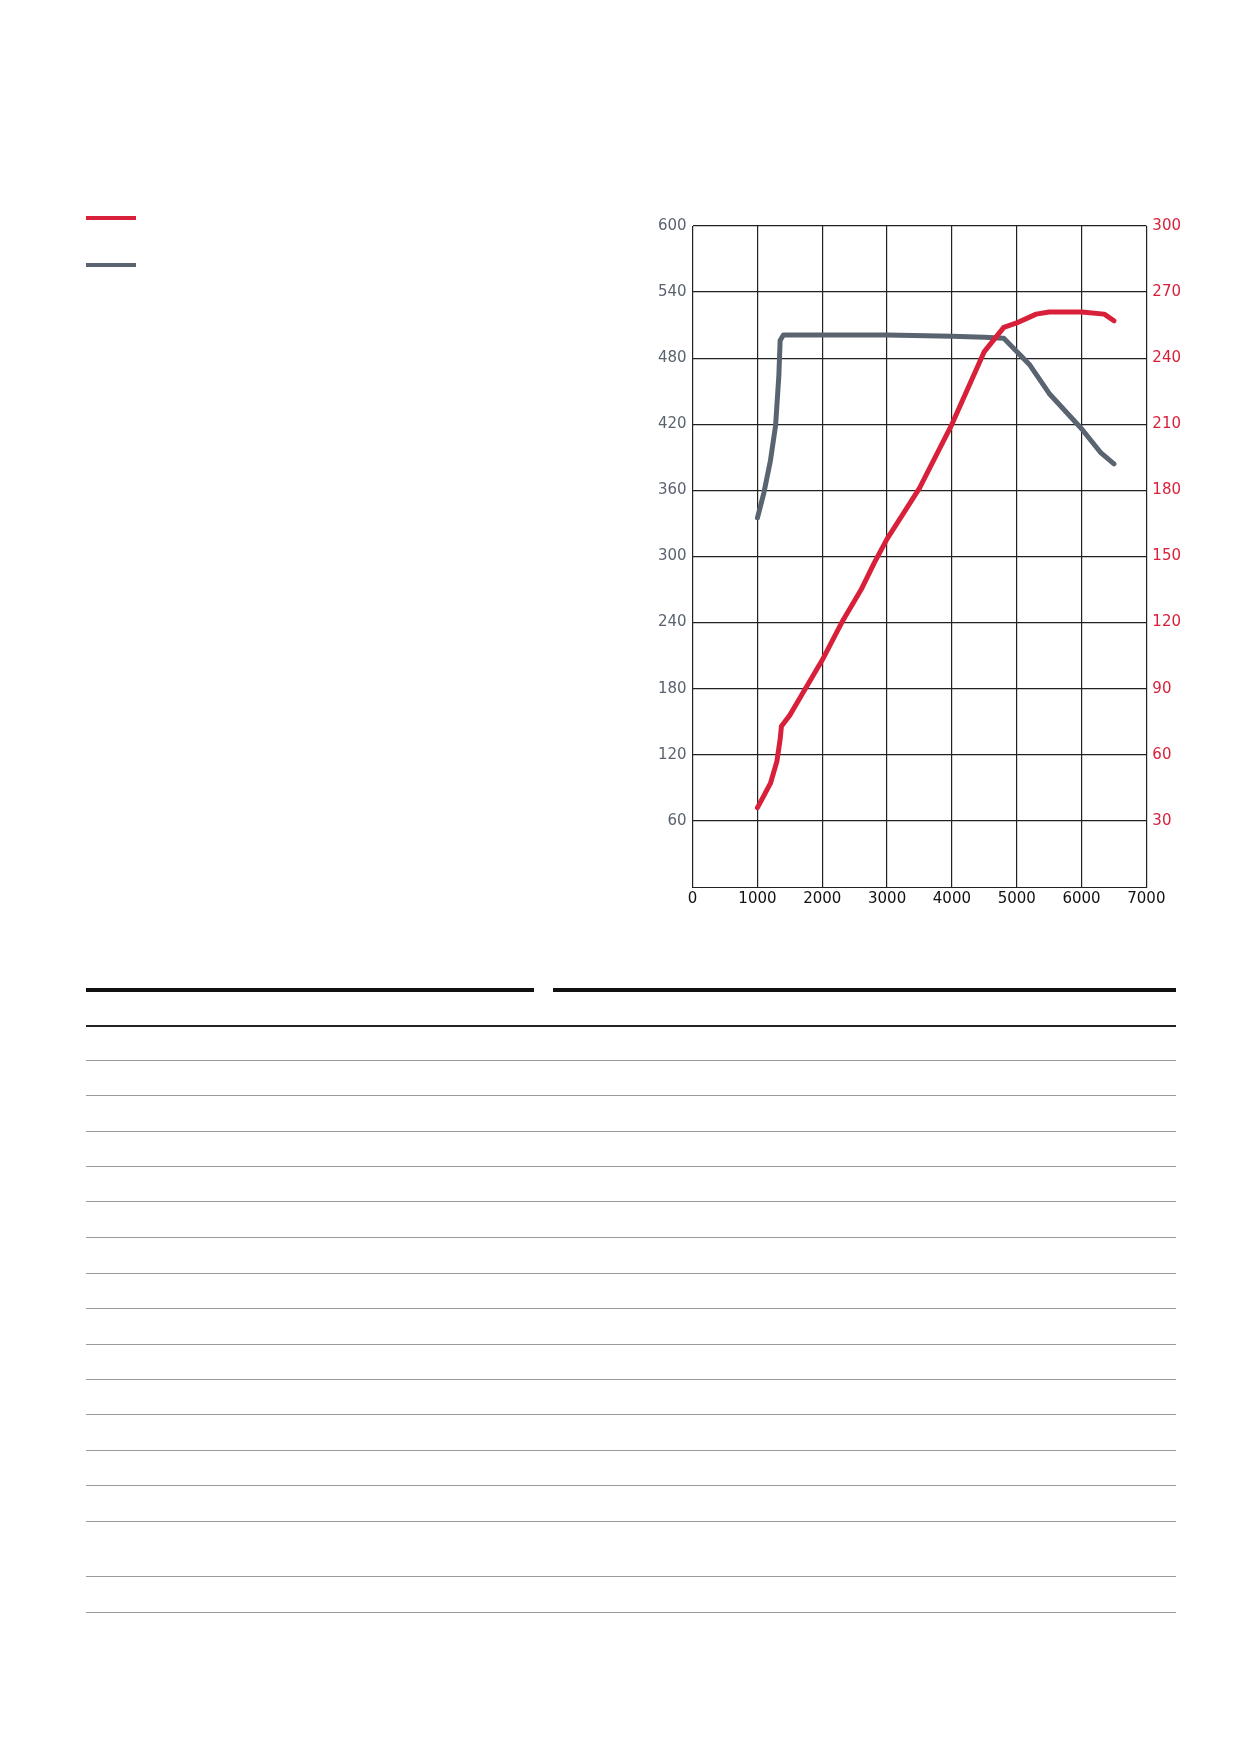  I want to click on y2-tick-label: 210, so click(1167, 423).